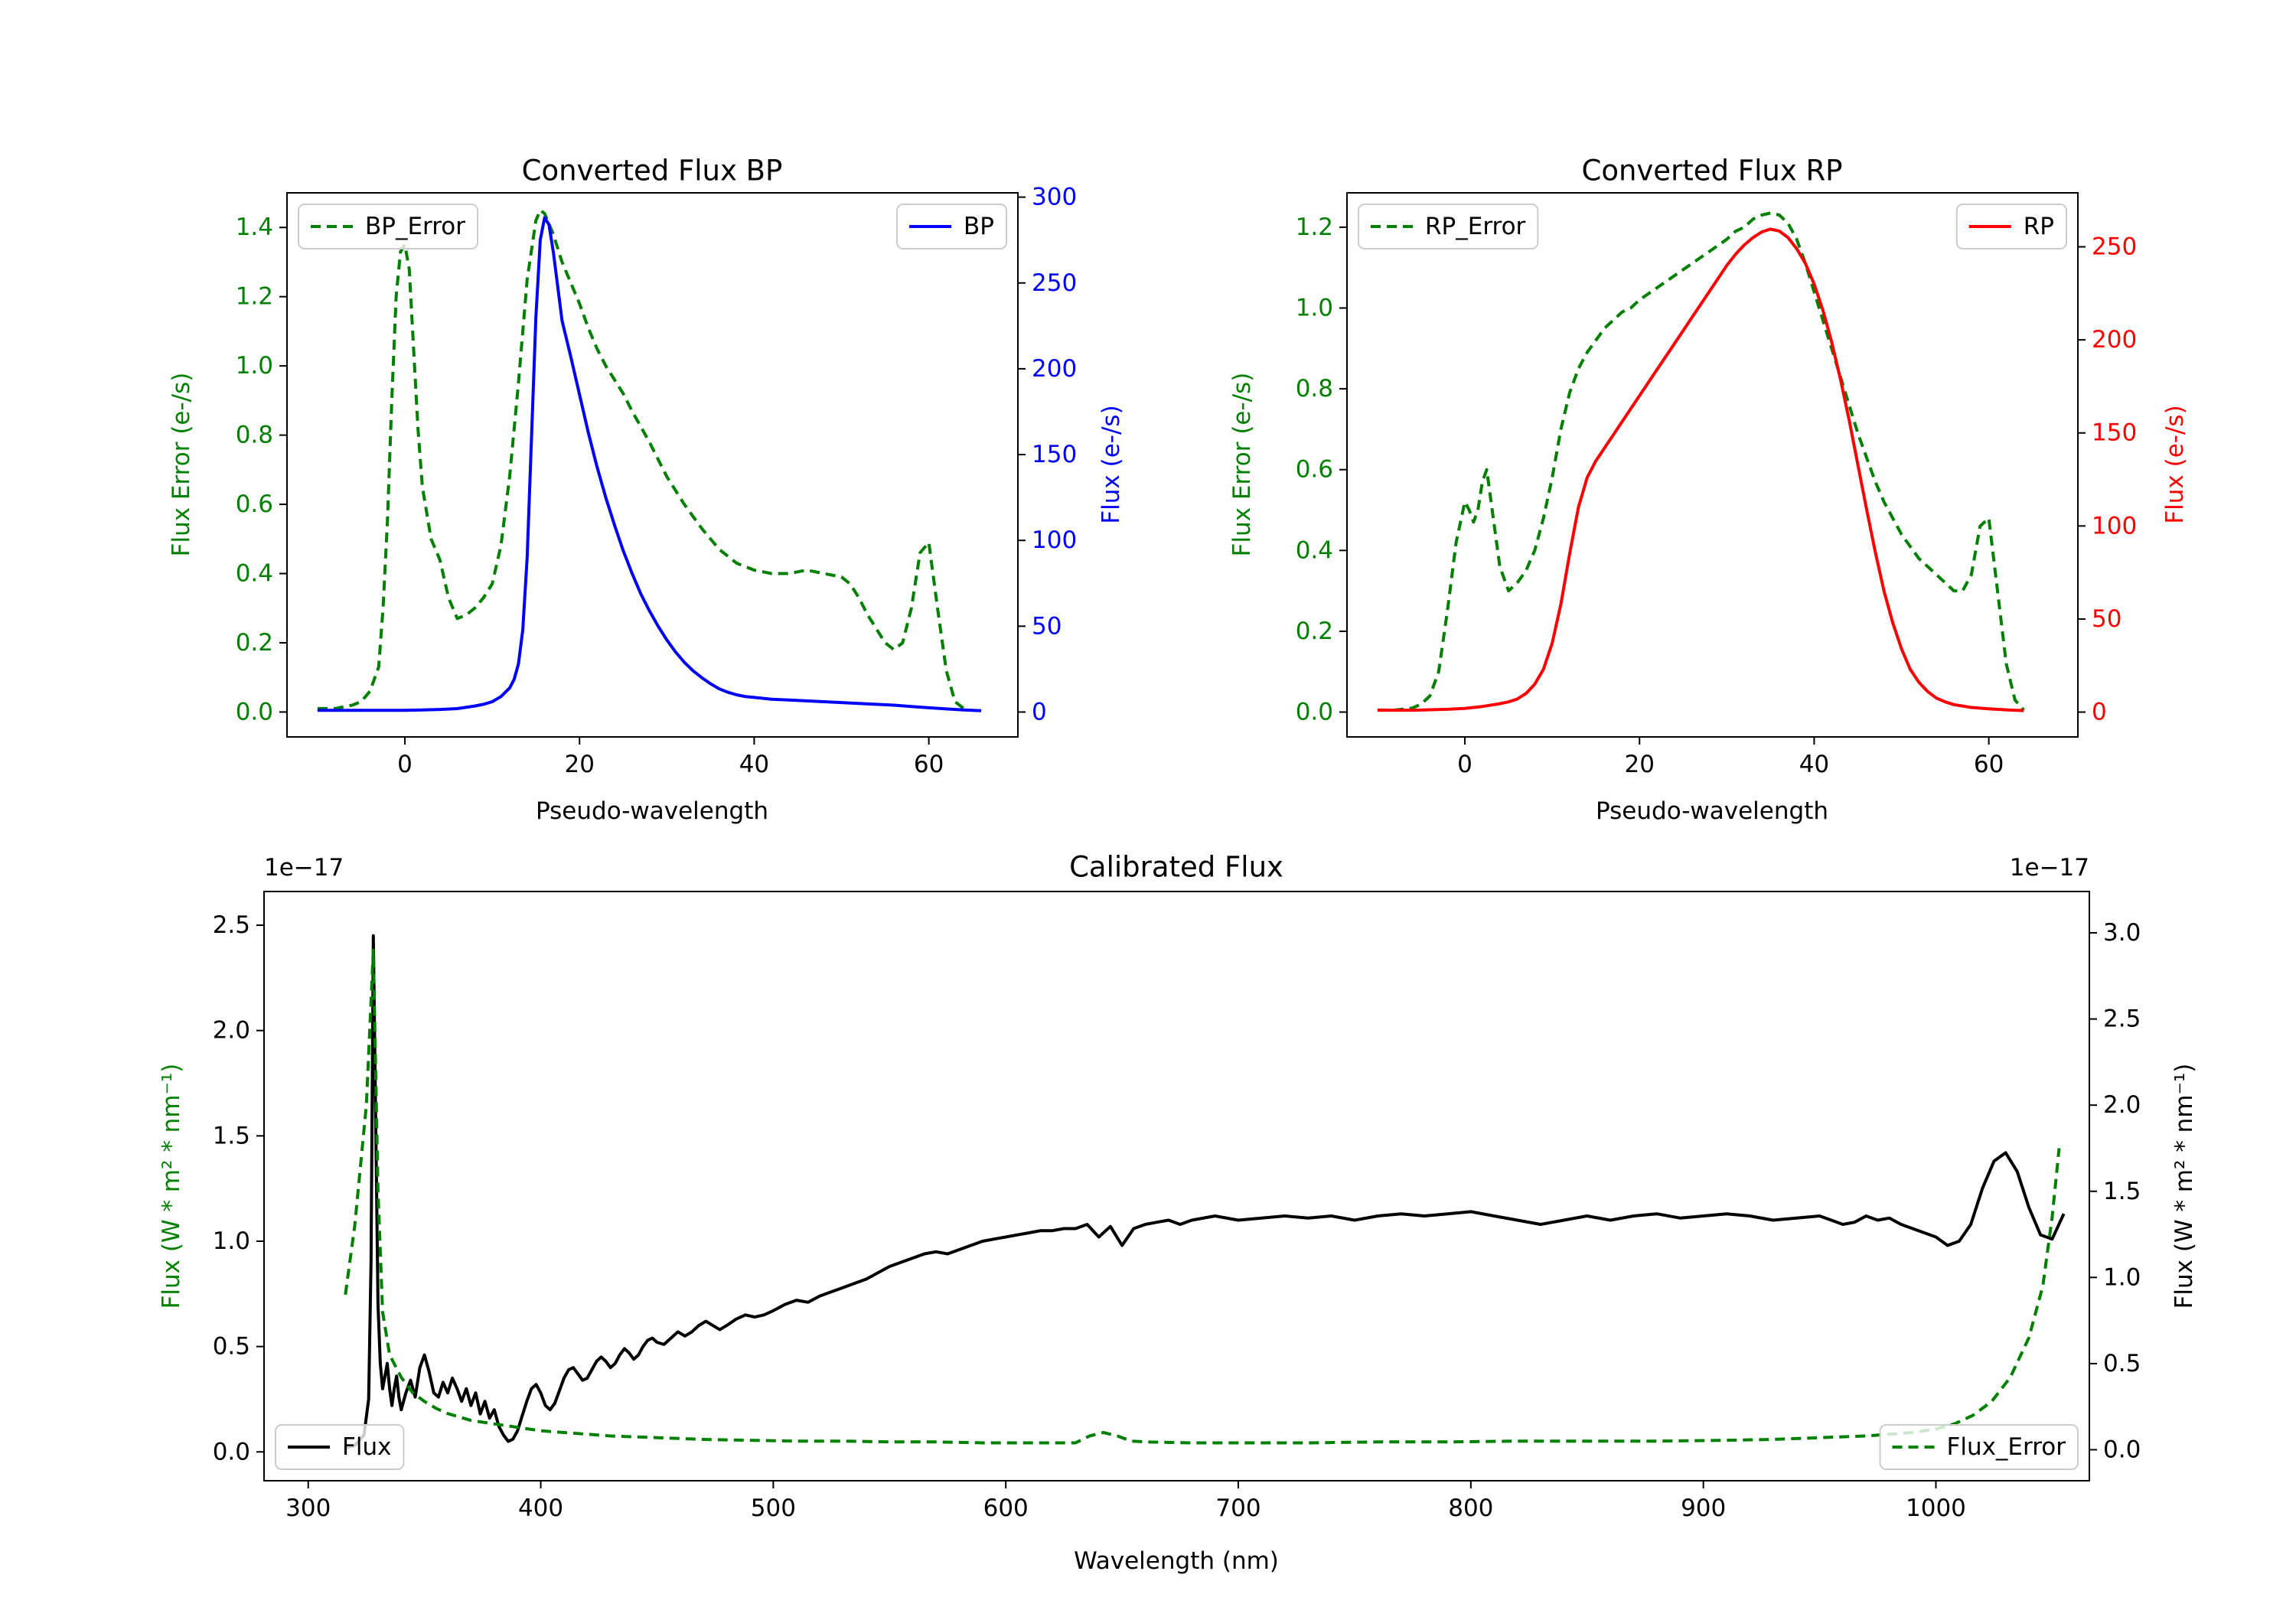 This screenshot has height=1607, width=2296. Describe the element at coordinates (1314, 307) in the screenshot. I see `rp-left-y-tick-label: 1.0` at that location.